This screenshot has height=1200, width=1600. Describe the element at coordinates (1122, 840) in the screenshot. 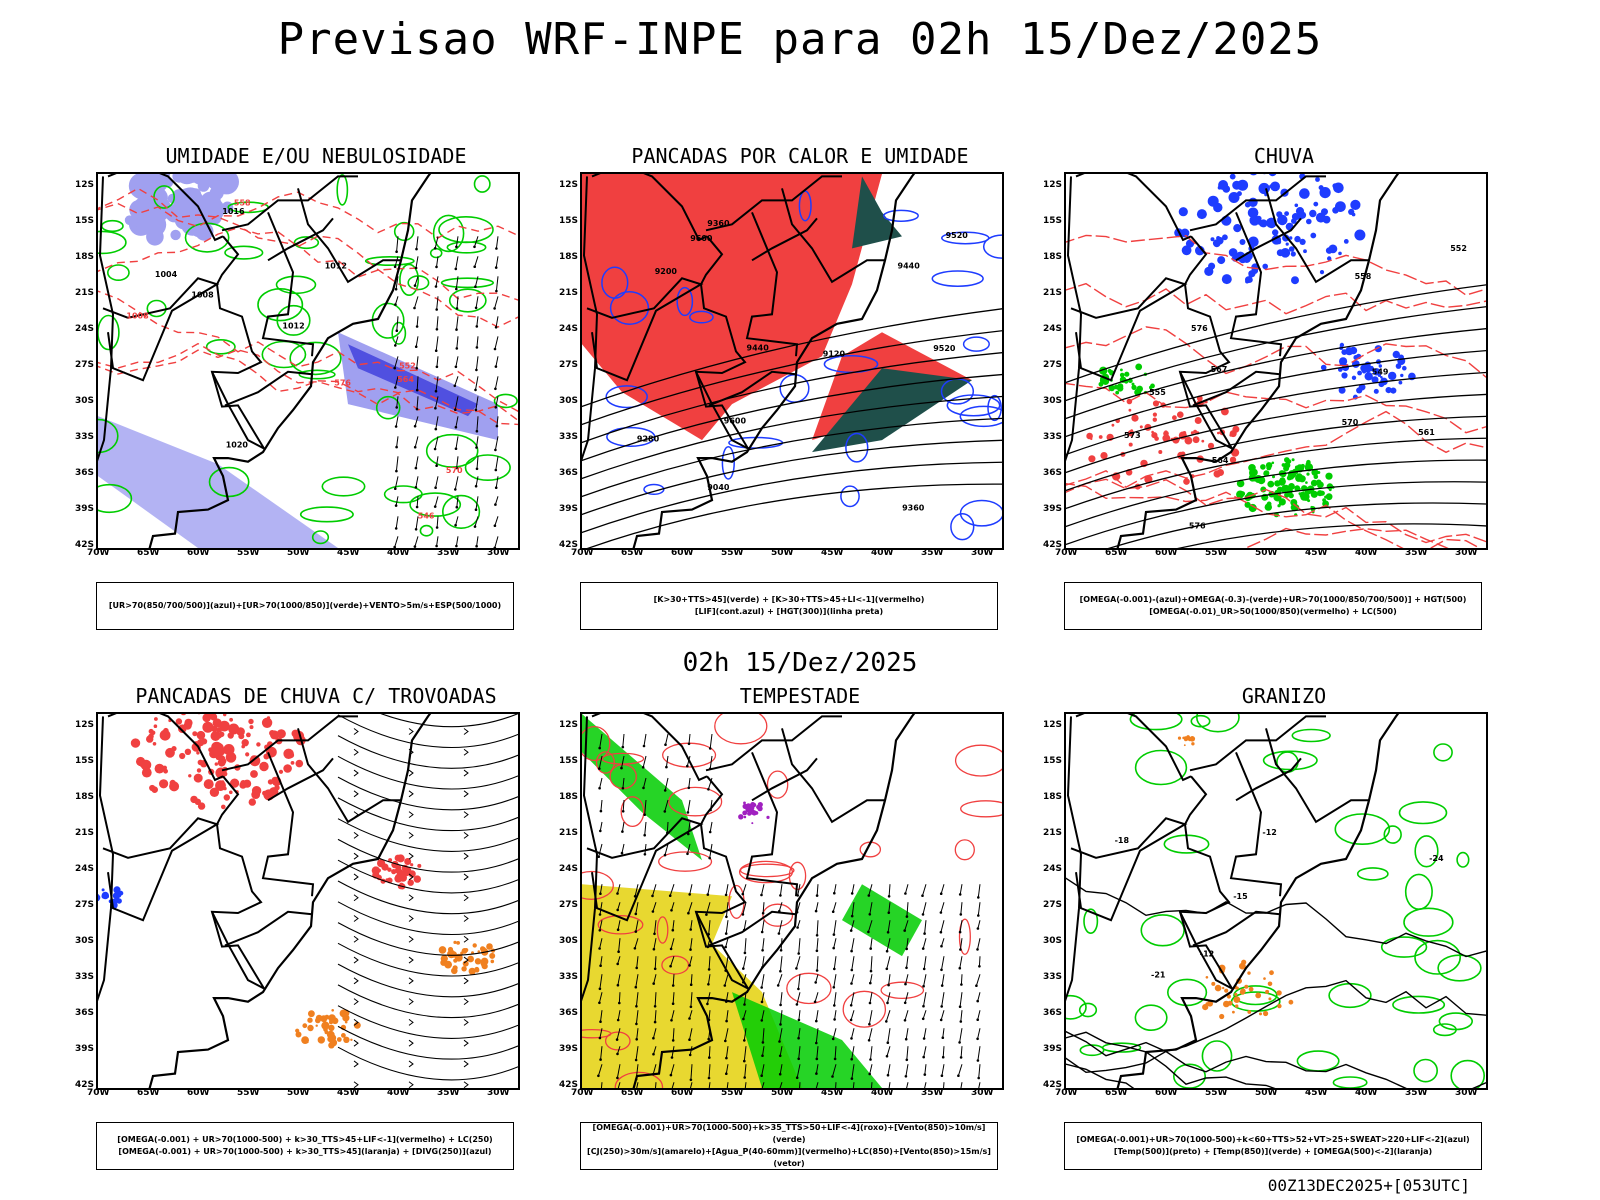

I see `contour-label: -18` at that location.